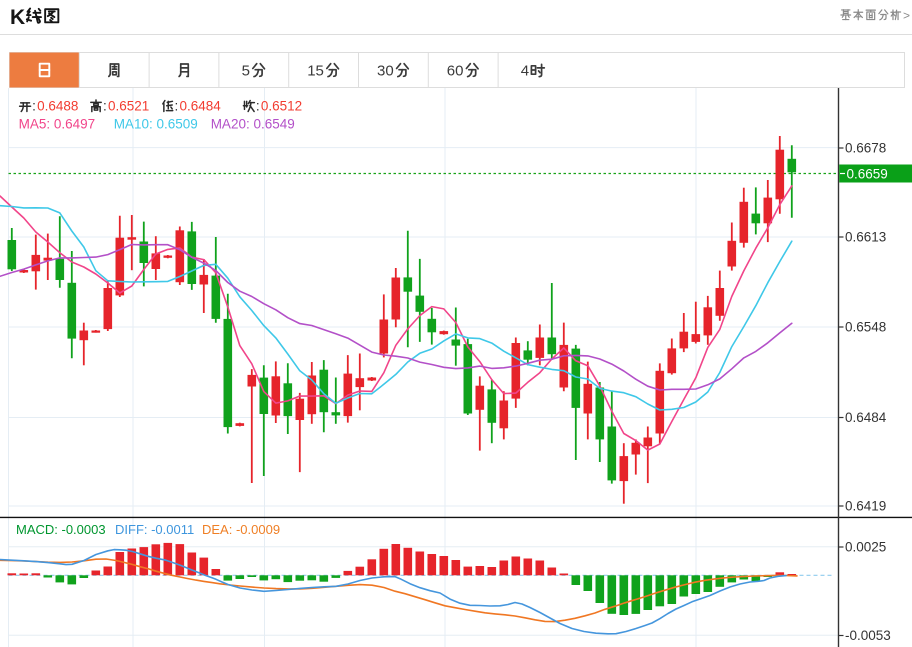 The width and height of the screenshot is (912, 647). I want to click on svg-text: -0.0053, so click(868, 635).